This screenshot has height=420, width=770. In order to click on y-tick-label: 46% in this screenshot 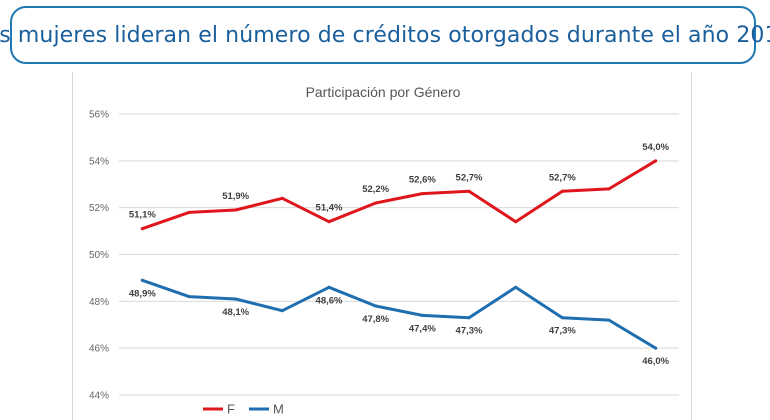, I will do `click(99, 349)`.